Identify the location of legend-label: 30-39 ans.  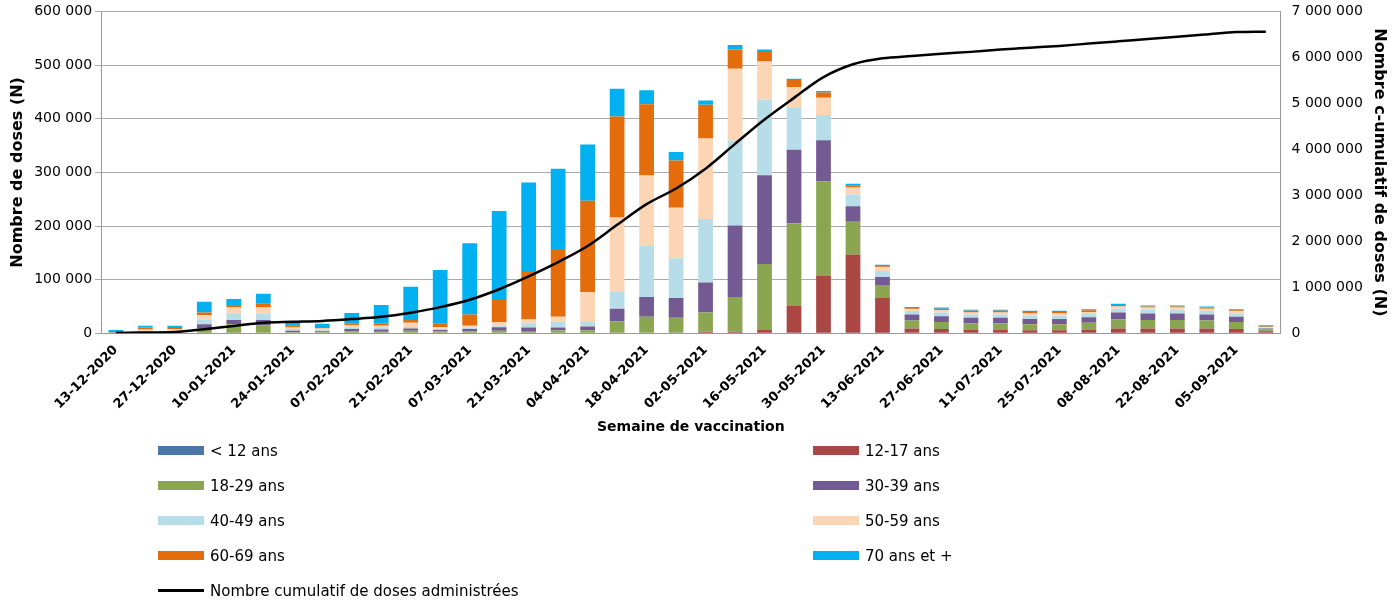
(902, 485).